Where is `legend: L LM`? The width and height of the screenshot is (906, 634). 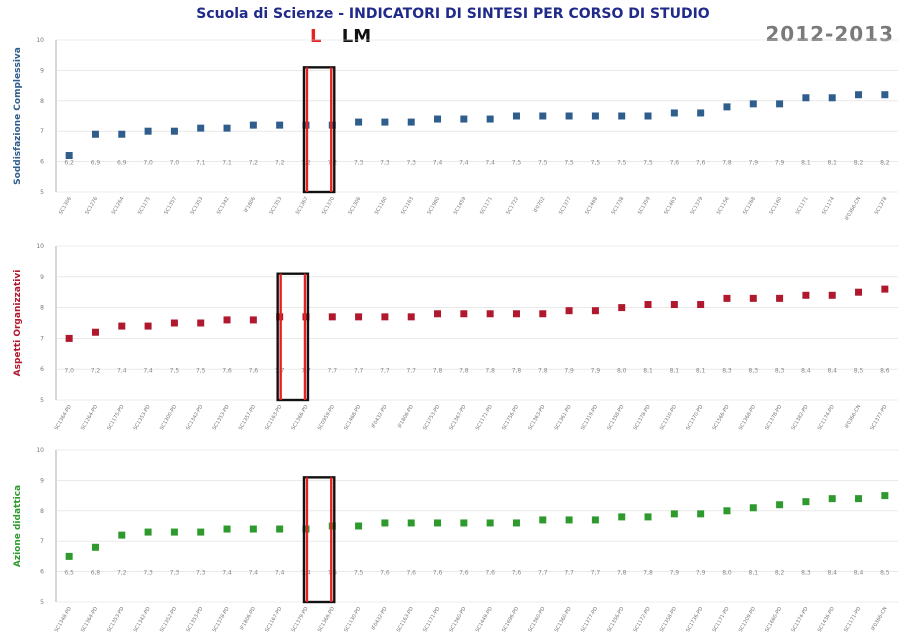
legend: L LM is located at coordinates (340, 36).